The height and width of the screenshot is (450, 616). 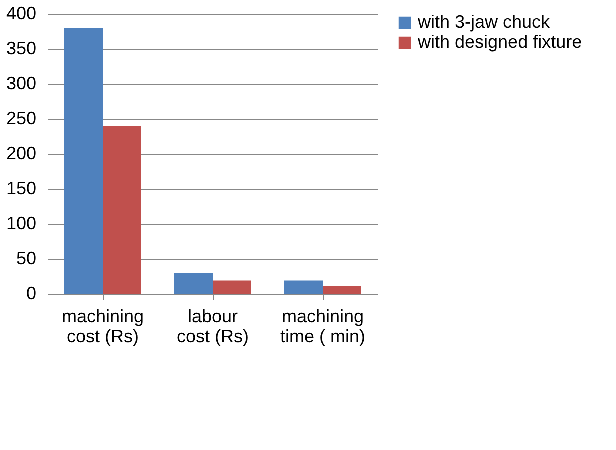 I want to click on y-tick-label: 150, so click(x=21, y=188).